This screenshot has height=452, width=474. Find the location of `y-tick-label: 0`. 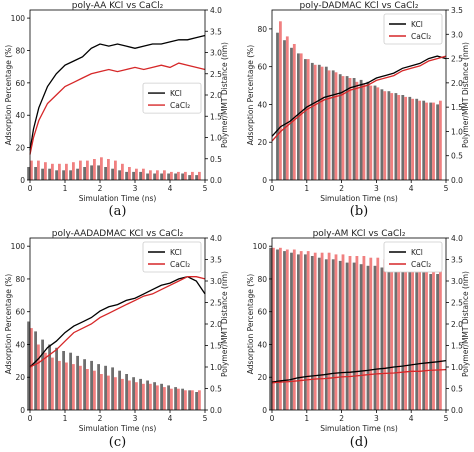

y-tick-label: 0 is located at coordinates (264, 180).